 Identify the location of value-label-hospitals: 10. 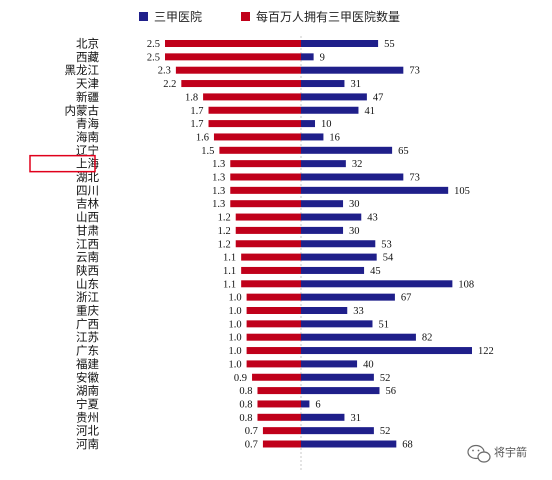
(326, 124).